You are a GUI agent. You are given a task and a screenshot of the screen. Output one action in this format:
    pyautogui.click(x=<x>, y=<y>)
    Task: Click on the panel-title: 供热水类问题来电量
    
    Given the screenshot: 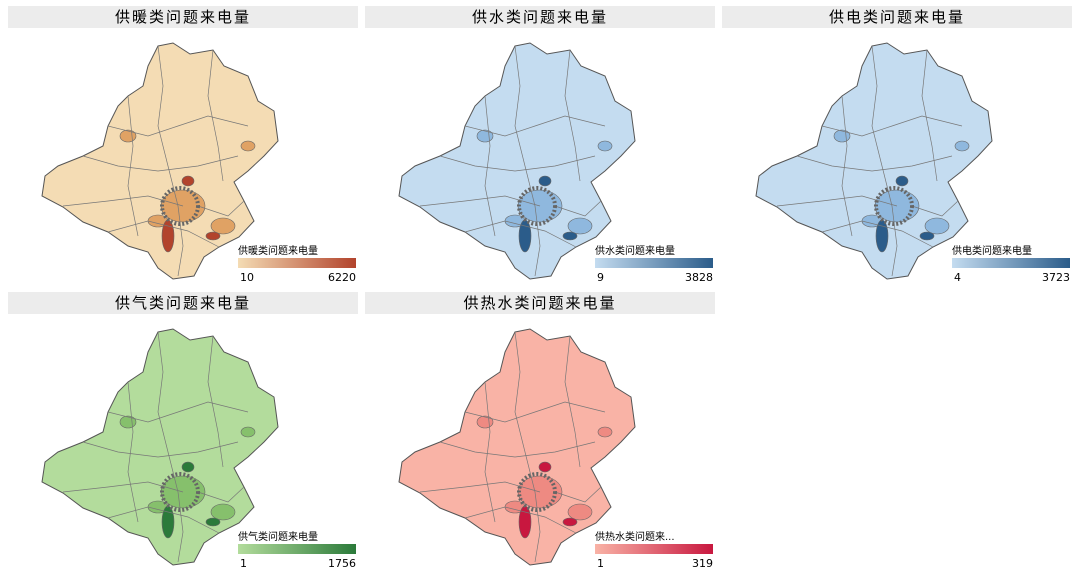 What is the action you would take?
    pyautogui.click(x=539, y=303)
    